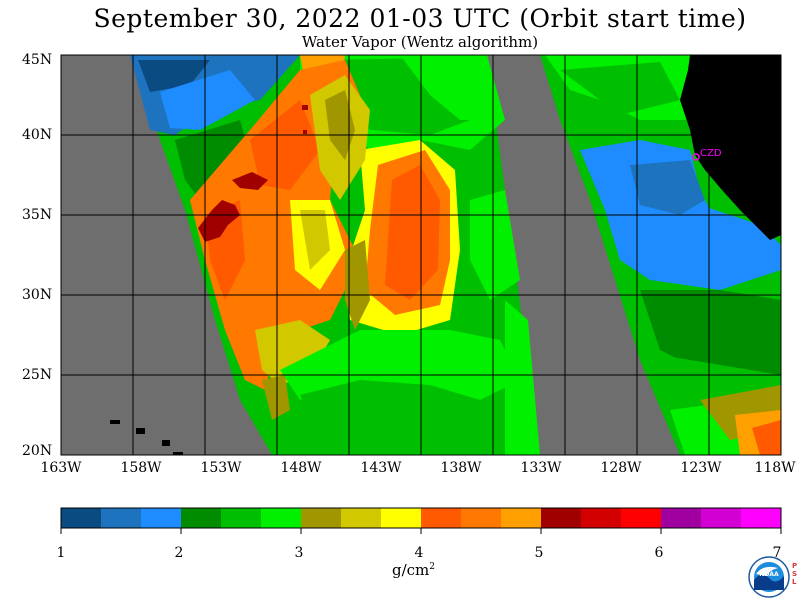 The width and height of the screenshot is (800, 600). I want to click on colorbar-tick-label: 4, so click(419, 553).